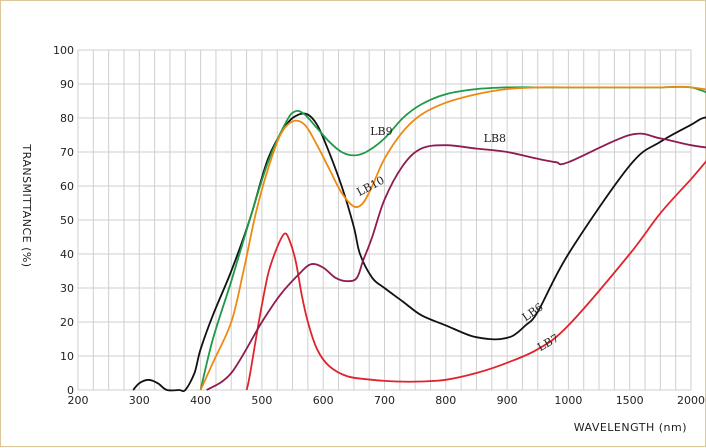 This screenshot has width=706, height=448. What do you see at coordinates (371, 186) in the screenshot?
I see `series-label-lb10: LB10` at bounding box center [371, 186].